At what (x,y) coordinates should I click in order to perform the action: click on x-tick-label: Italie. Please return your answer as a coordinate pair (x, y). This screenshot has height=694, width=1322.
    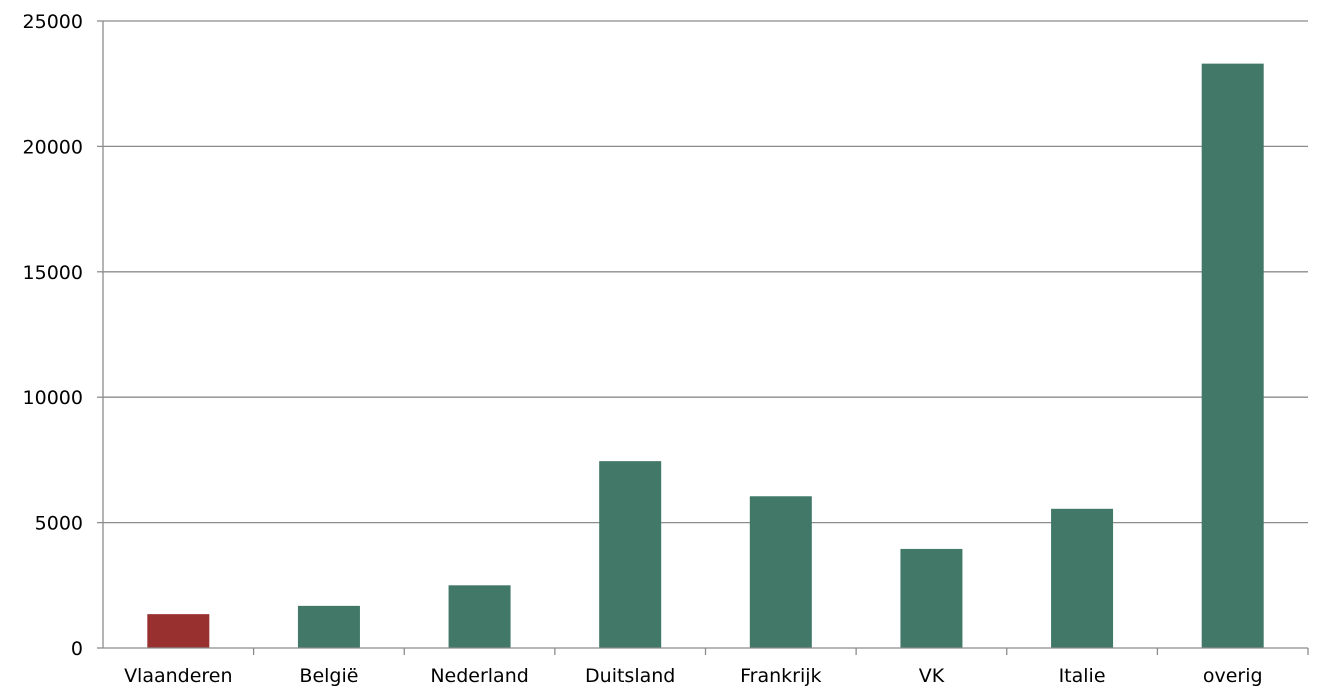
    Looking at the image, I should click on (1082, 676).